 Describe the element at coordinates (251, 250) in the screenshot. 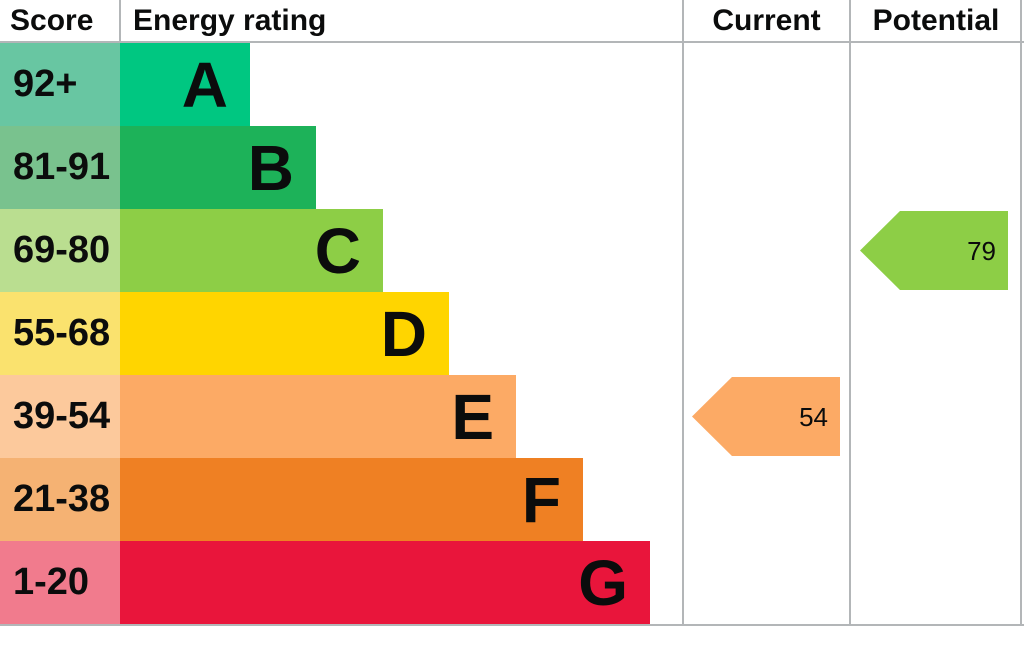

I see `band-bar-c: C` at that location.